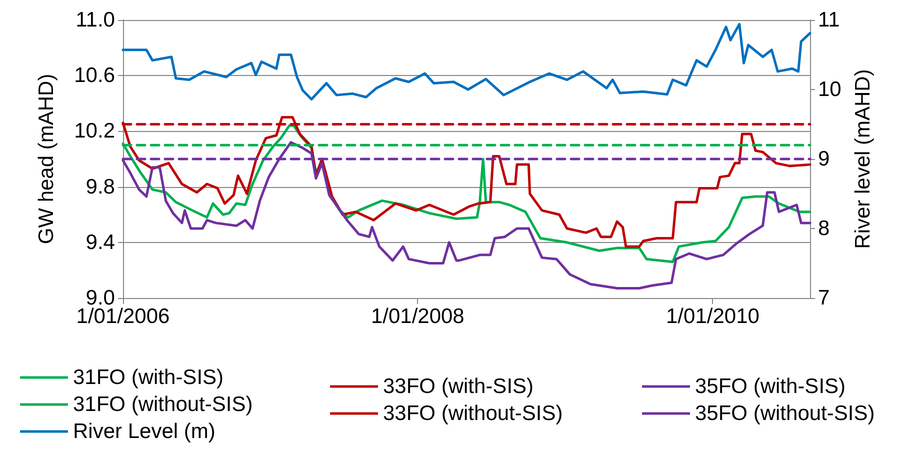 Image resolution: width=923 pixels, height=451 pixels. Describe the element at coordinates (713, 316) in the screenshot. I see `x-tick-label: 1/01/2010` at that location.